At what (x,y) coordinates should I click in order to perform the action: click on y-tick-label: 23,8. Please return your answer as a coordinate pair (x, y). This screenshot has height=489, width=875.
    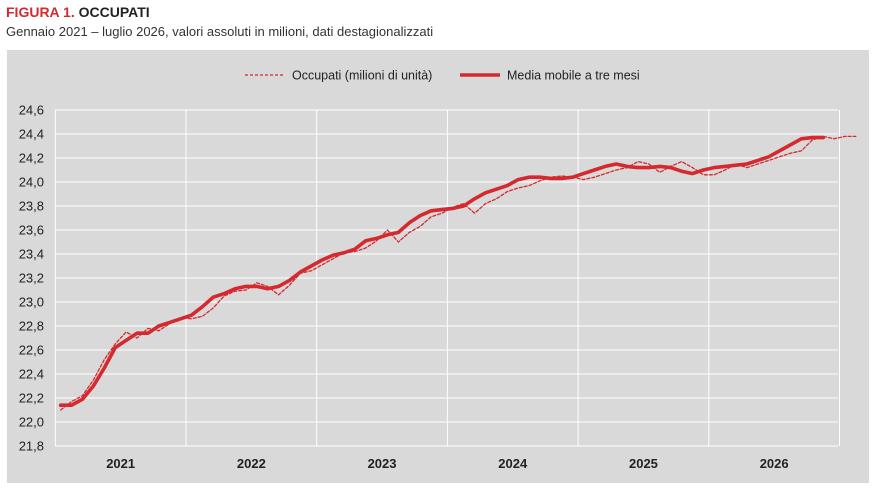
    Looking at the image, I should click on (31, 206).